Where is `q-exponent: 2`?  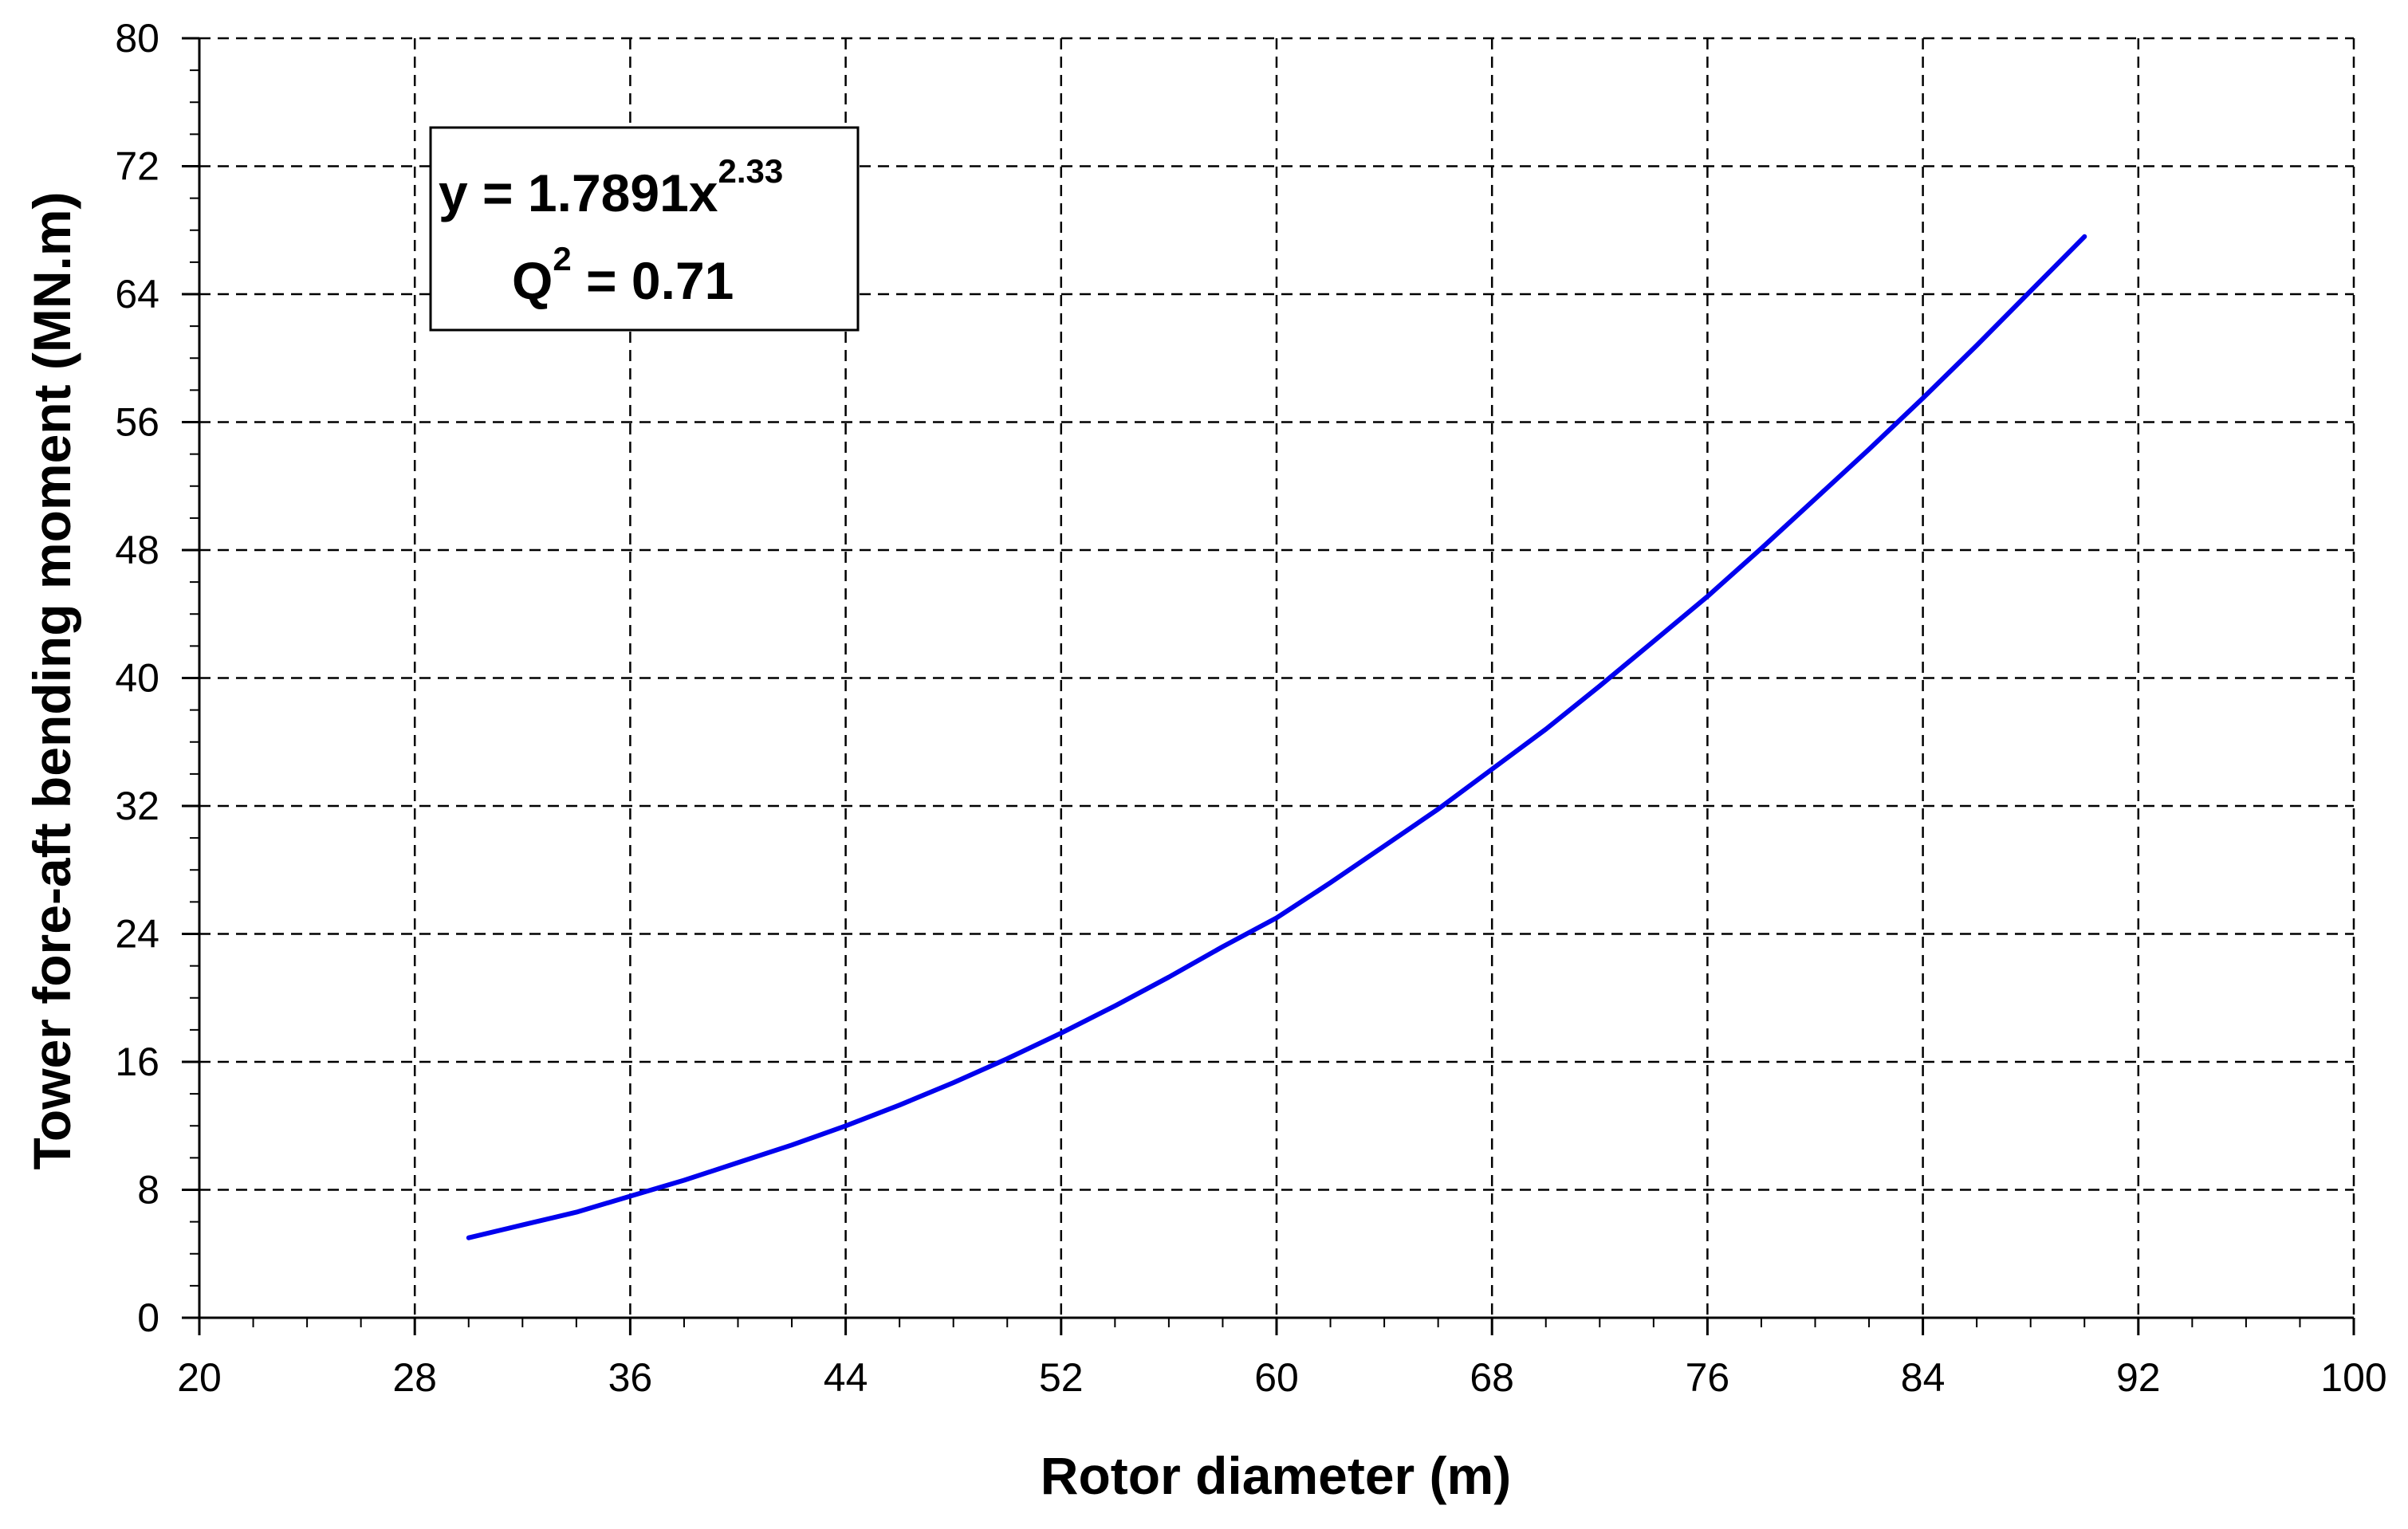
q-exponent: 2 is located at coordinates (562, 258).